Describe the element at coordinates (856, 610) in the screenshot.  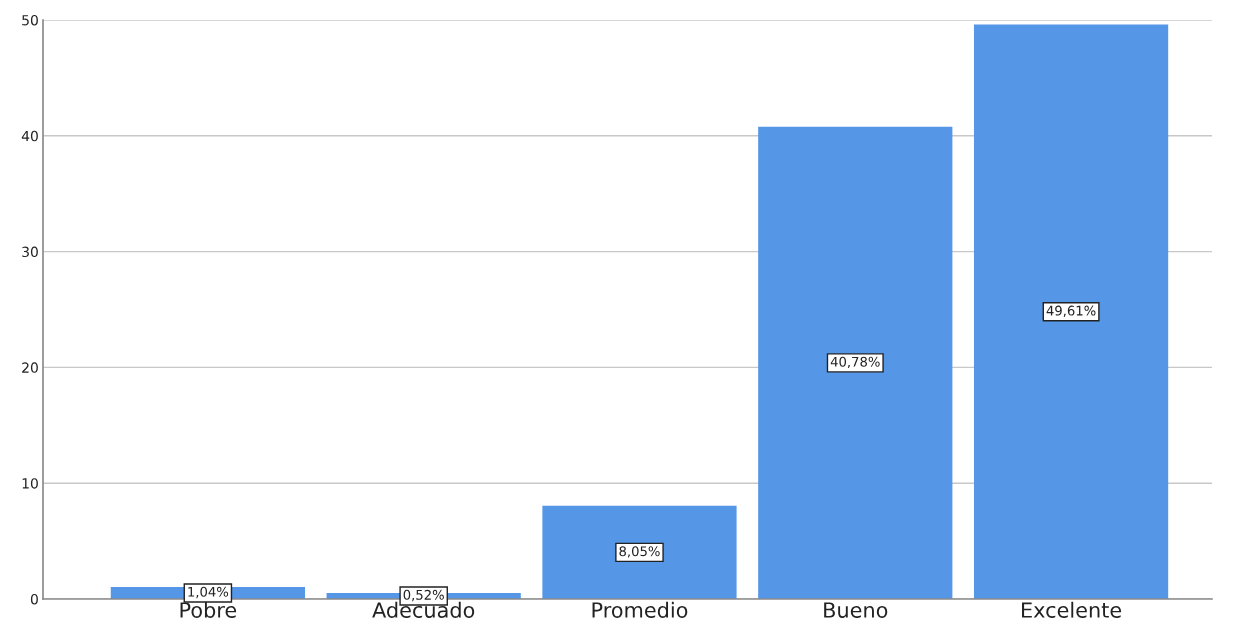
I see `x-tick-label: Bueno` at that location.